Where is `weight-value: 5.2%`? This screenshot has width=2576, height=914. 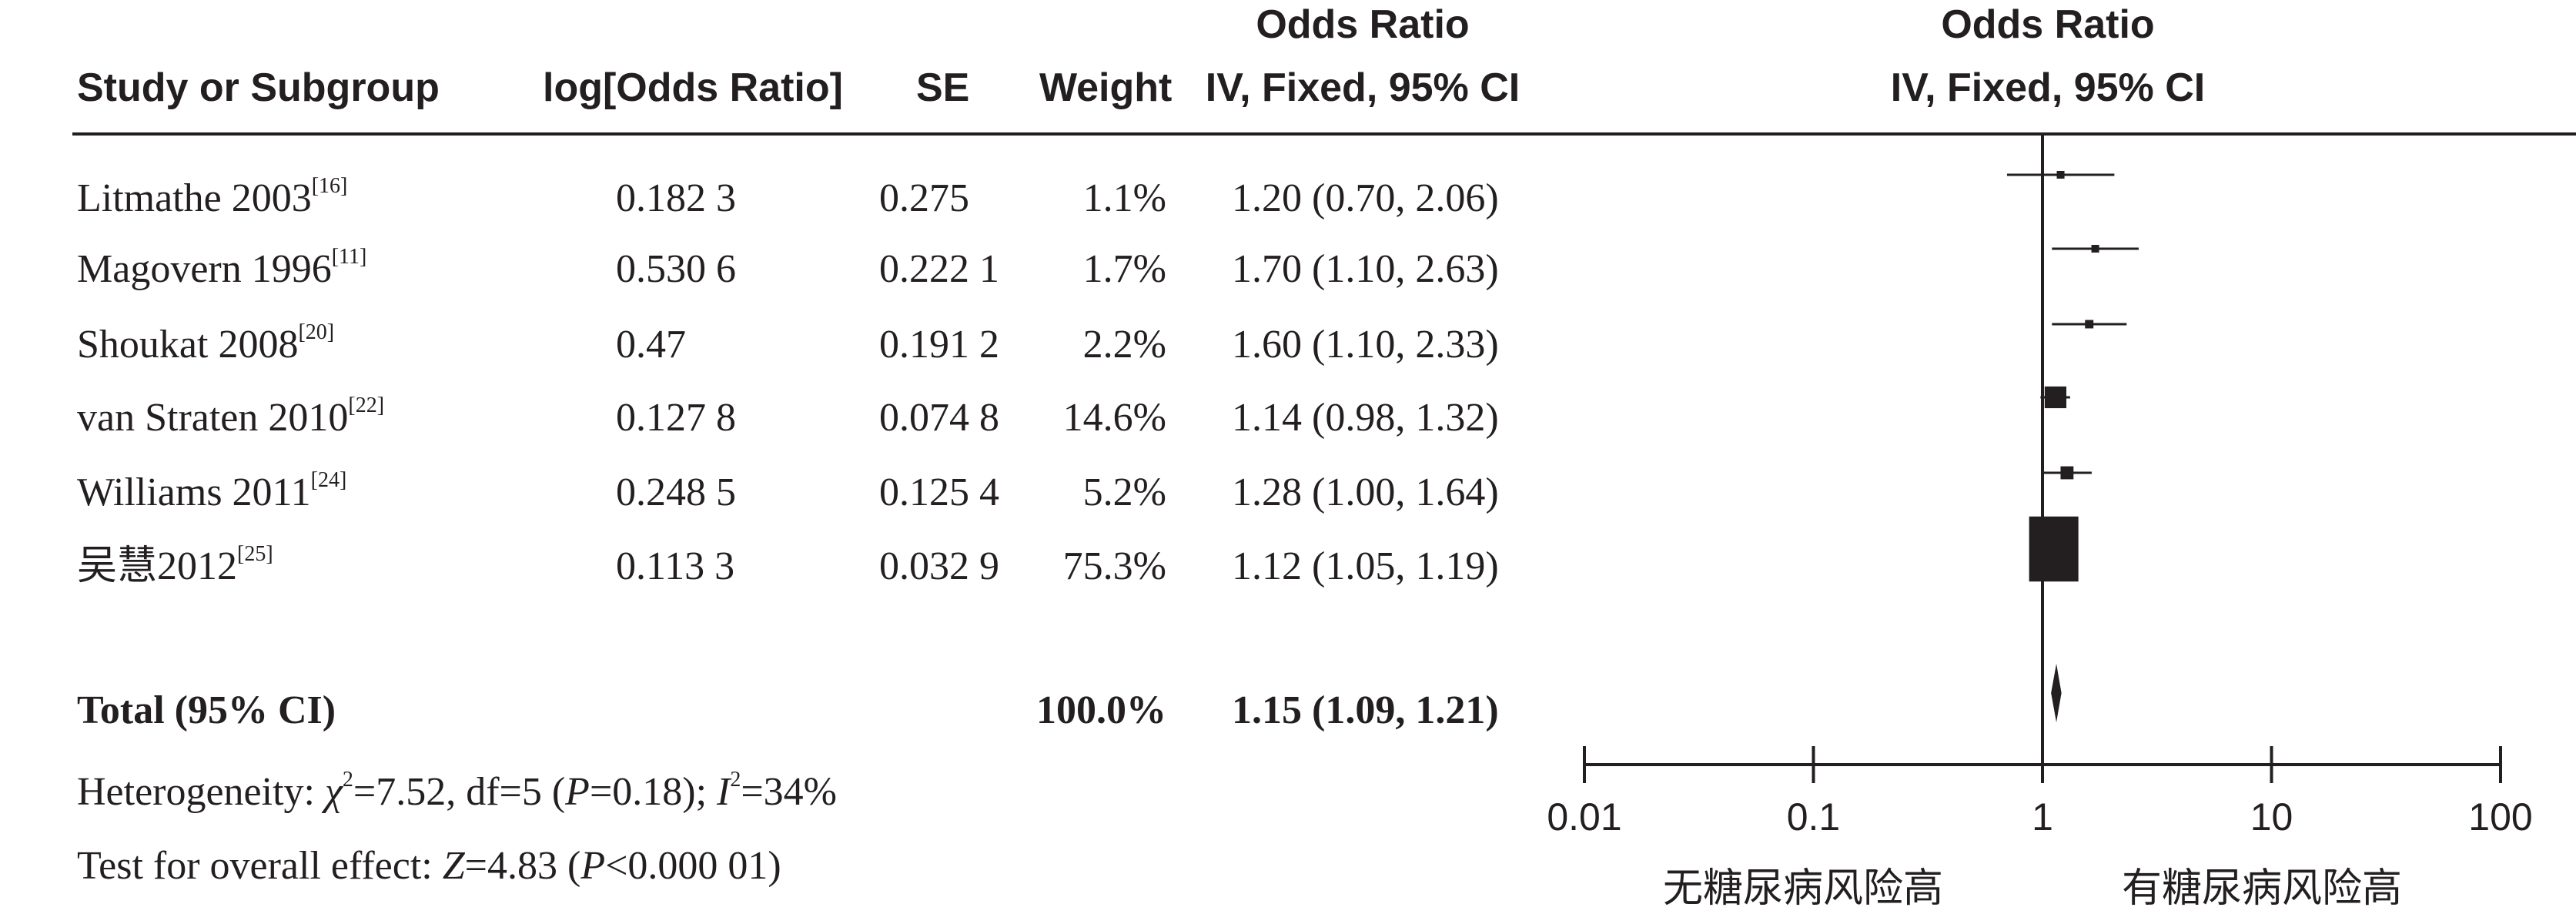
weight-value: 5.2% is located at coordinates (1124, 492).